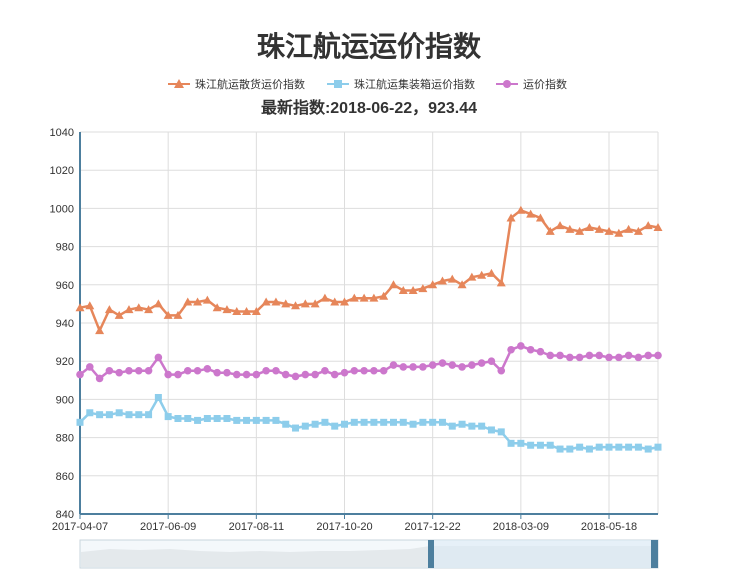 The width and height of the screenshot is (738, 572). What do you see at coordinates (236, 84) in the screenshot?
I see `legend-item-bulk: 珠江航运散货运价指数` at bounding box center [236, 84].